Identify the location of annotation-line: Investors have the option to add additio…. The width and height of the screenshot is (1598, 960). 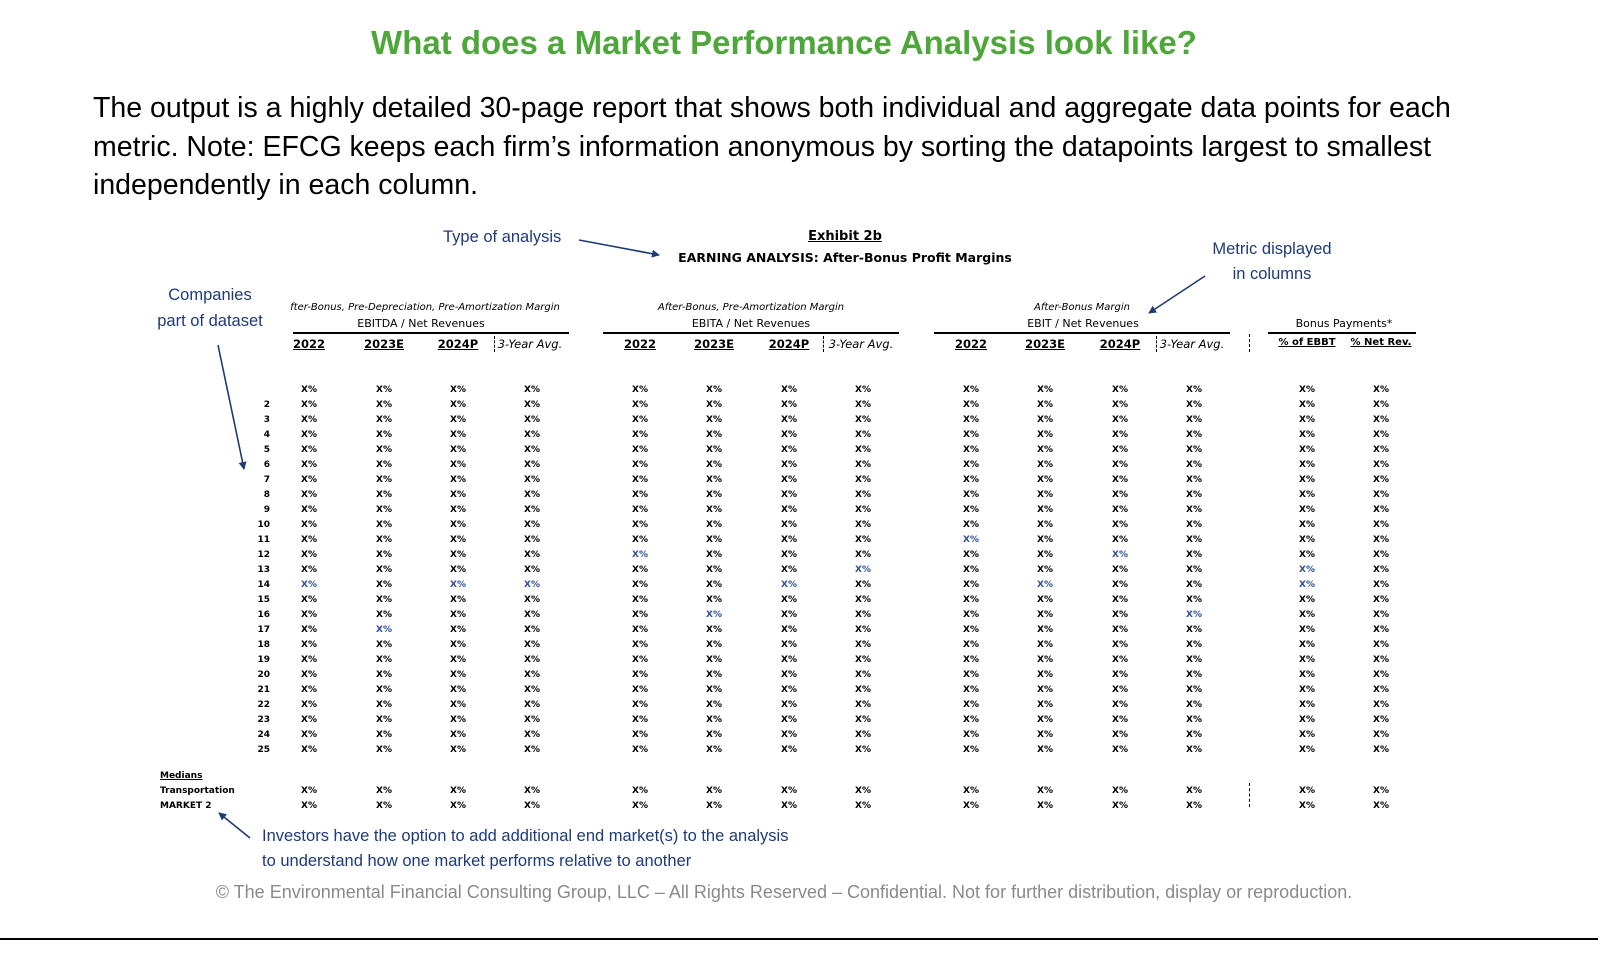
(525, 836).